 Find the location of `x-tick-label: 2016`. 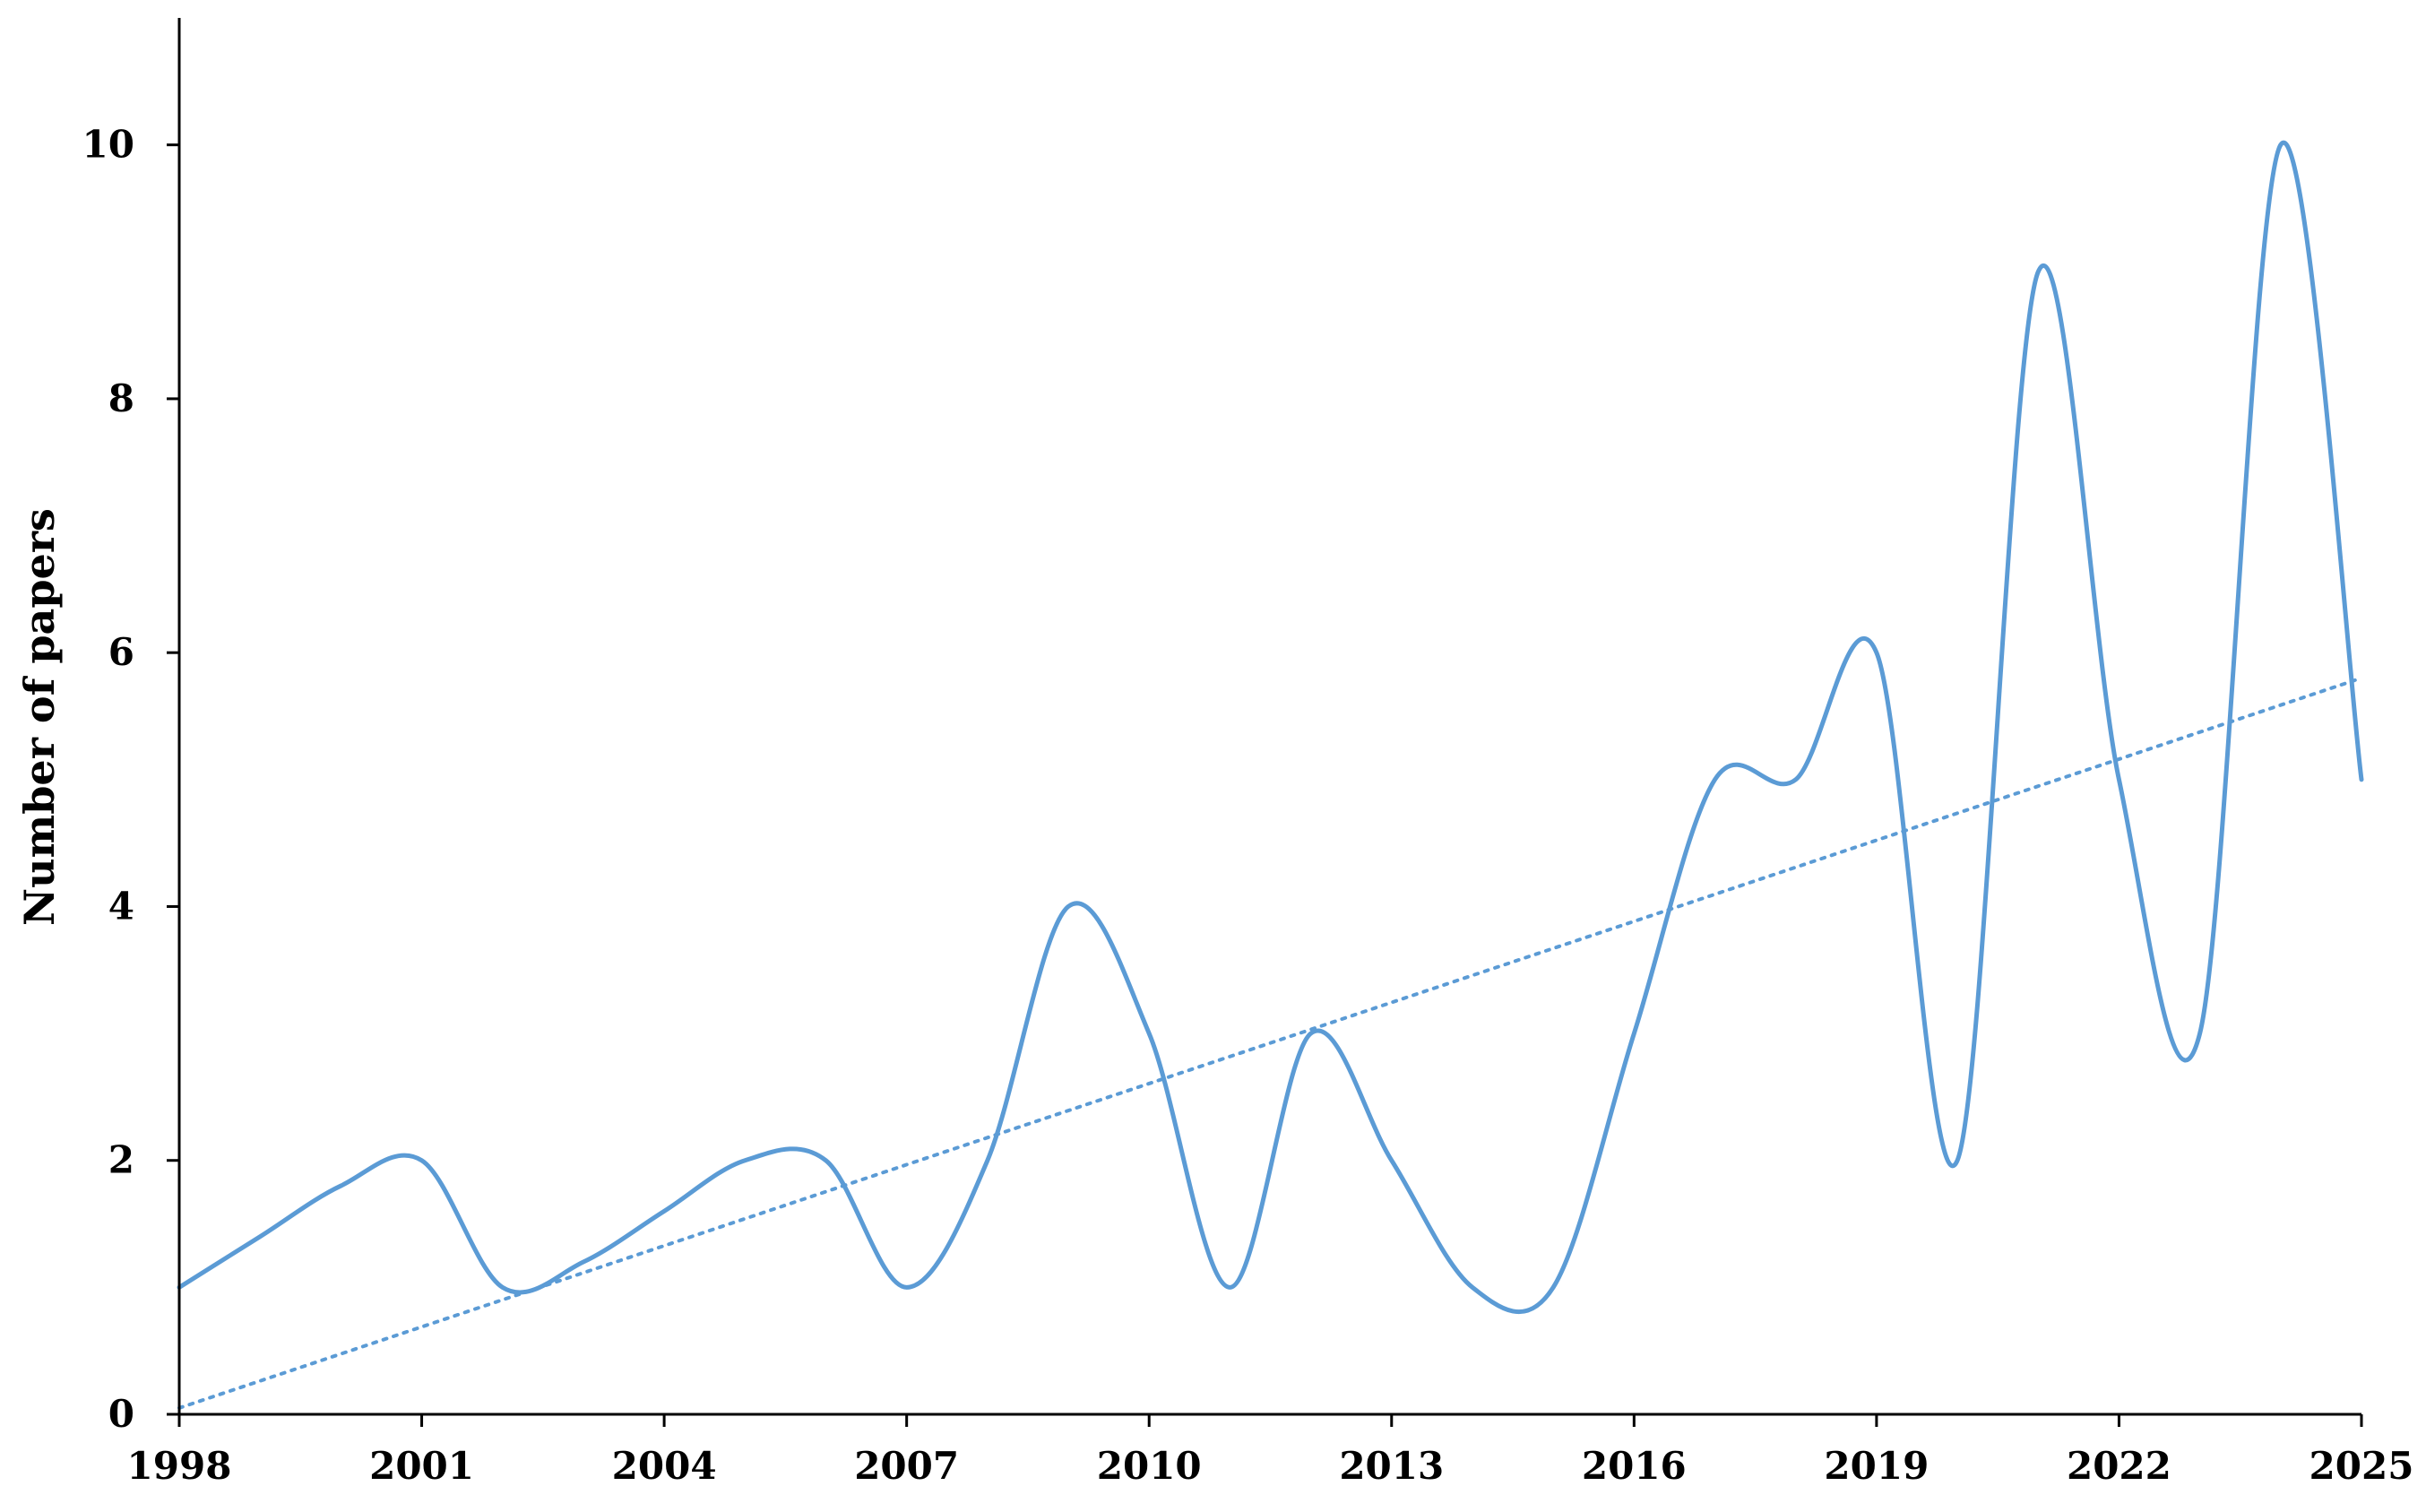

x-tick-label: 2016 is located at coordinates (1634, 1466).